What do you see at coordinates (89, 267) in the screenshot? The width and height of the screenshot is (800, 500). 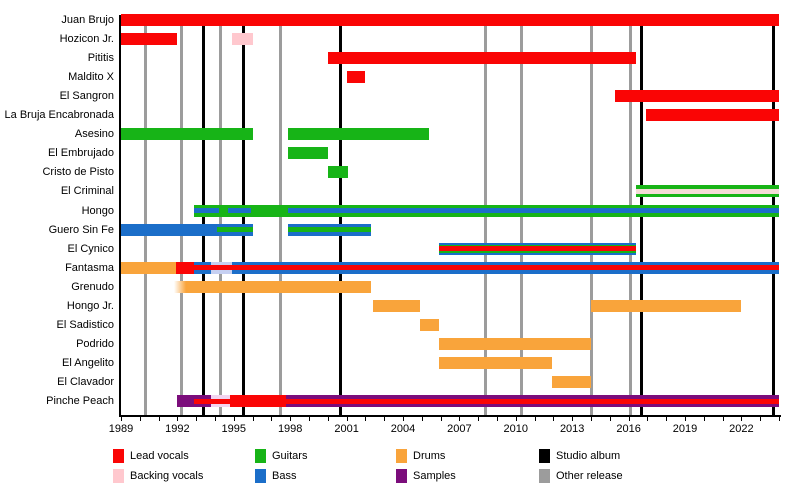 I see `member-label: Fantasma` at bounding box center [89, 267].